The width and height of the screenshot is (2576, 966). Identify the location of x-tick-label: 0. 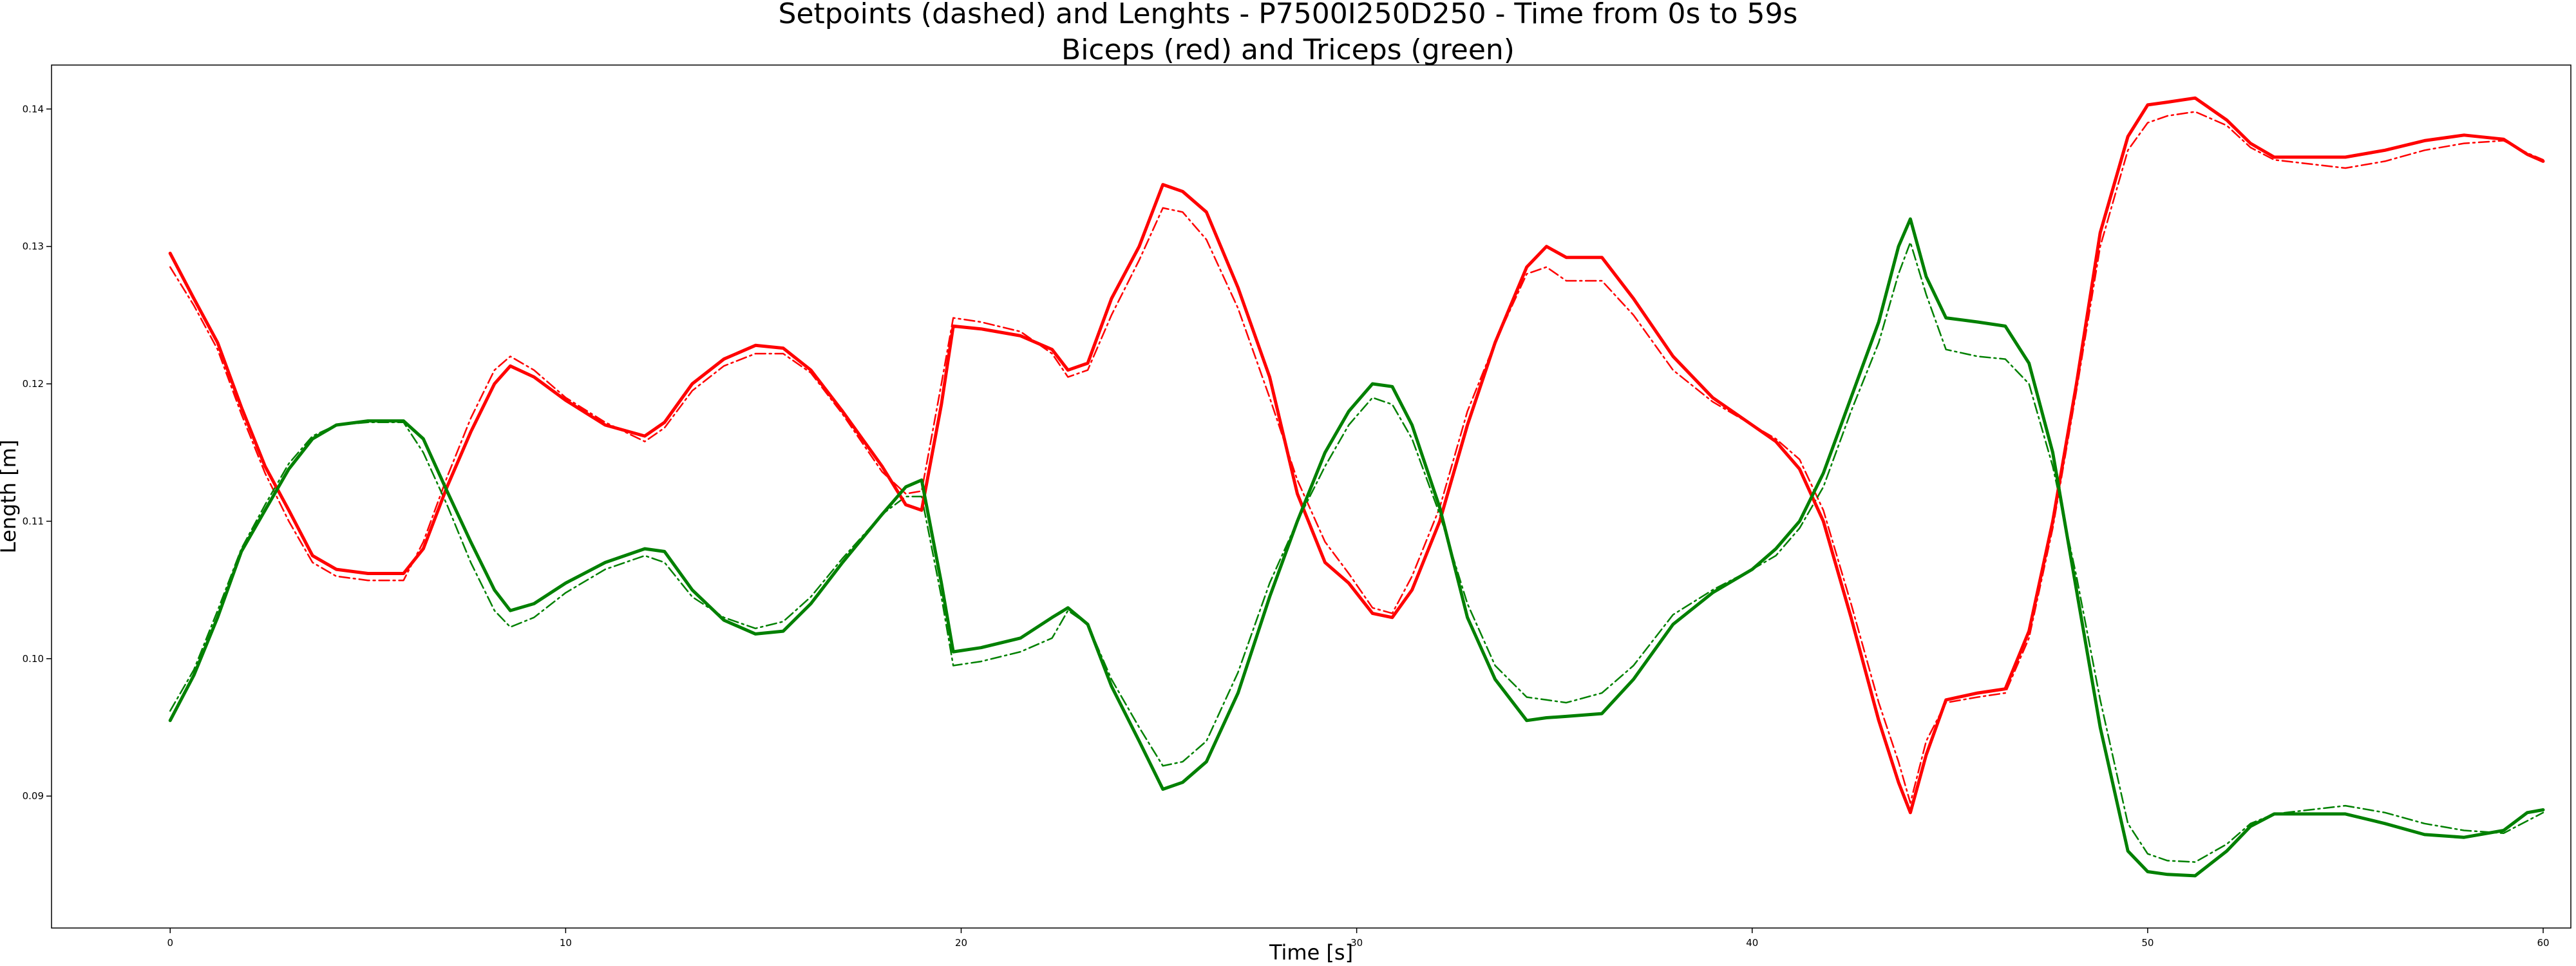
(170, 943).